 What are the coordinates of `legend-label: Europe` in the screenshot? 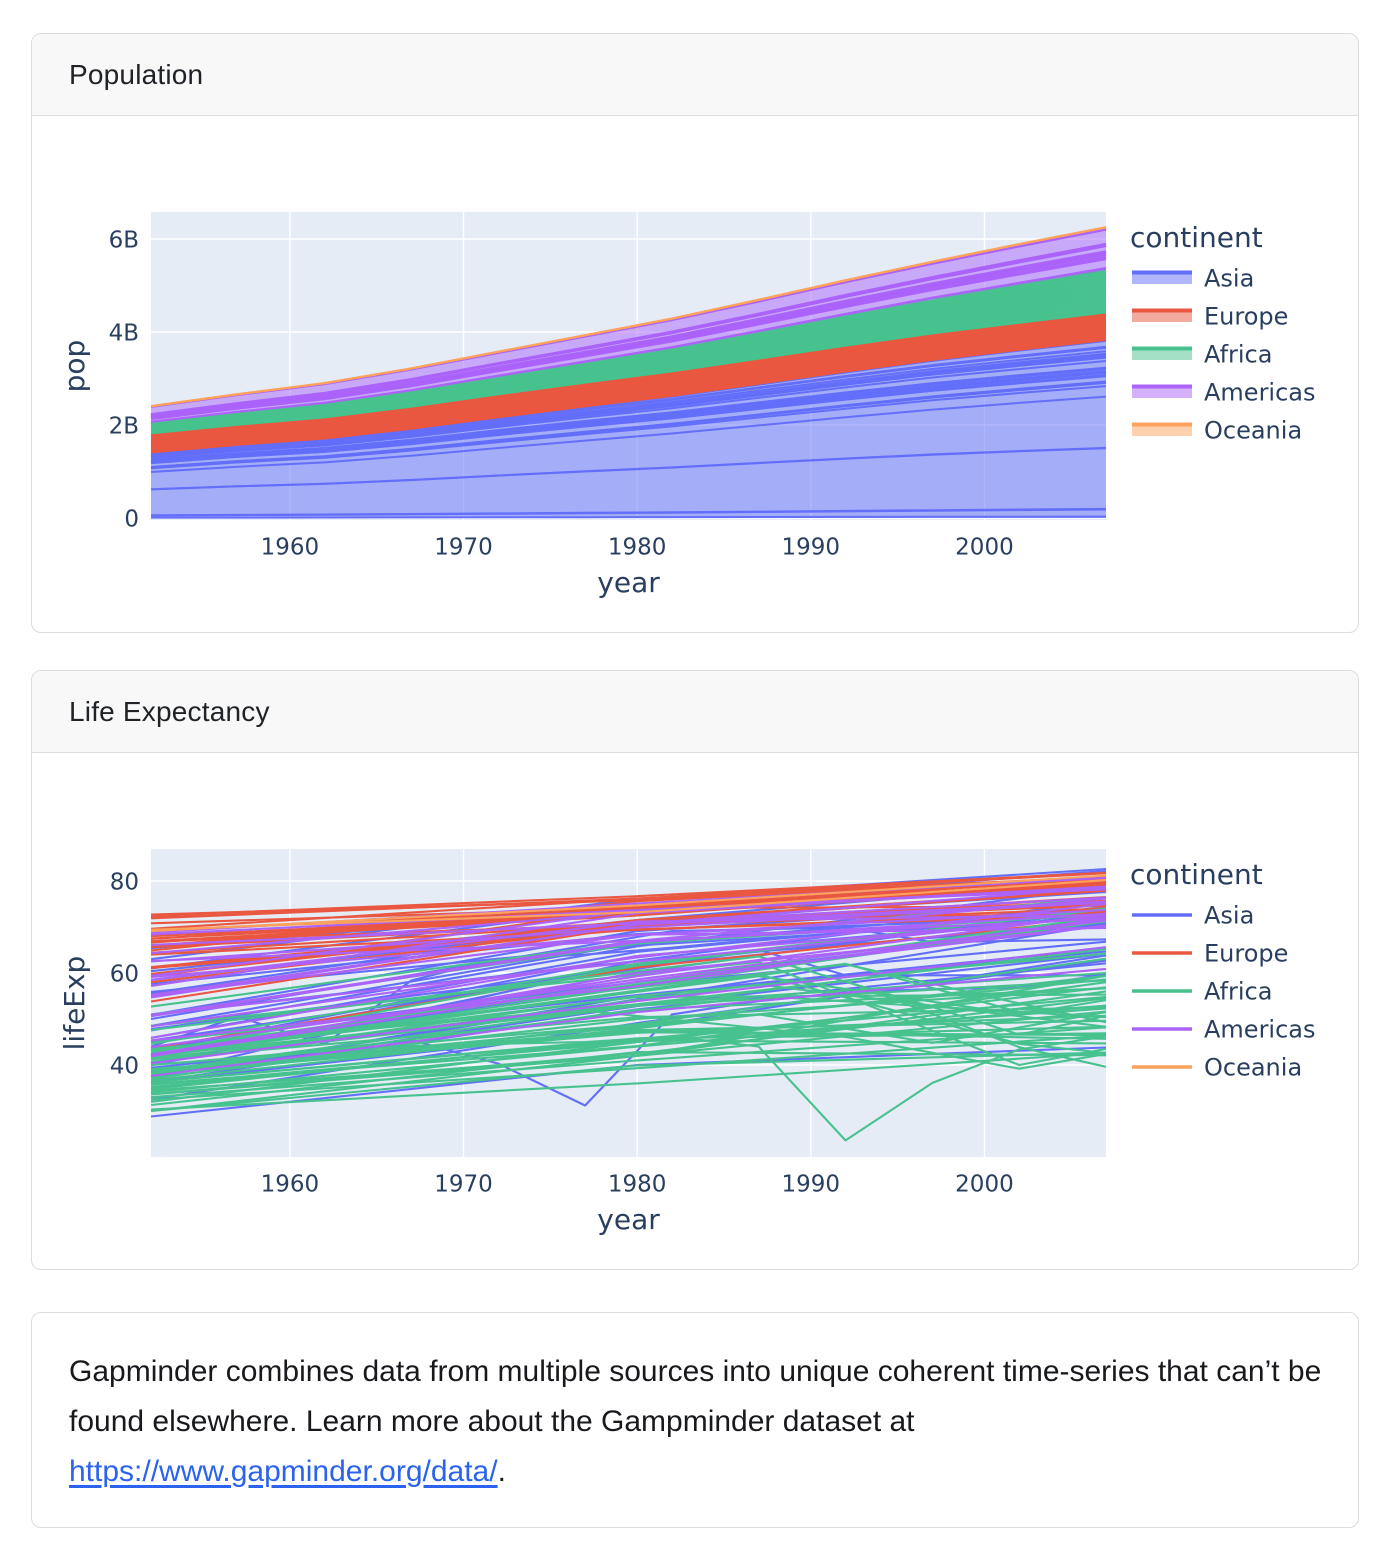 It's located at (1246, 954).